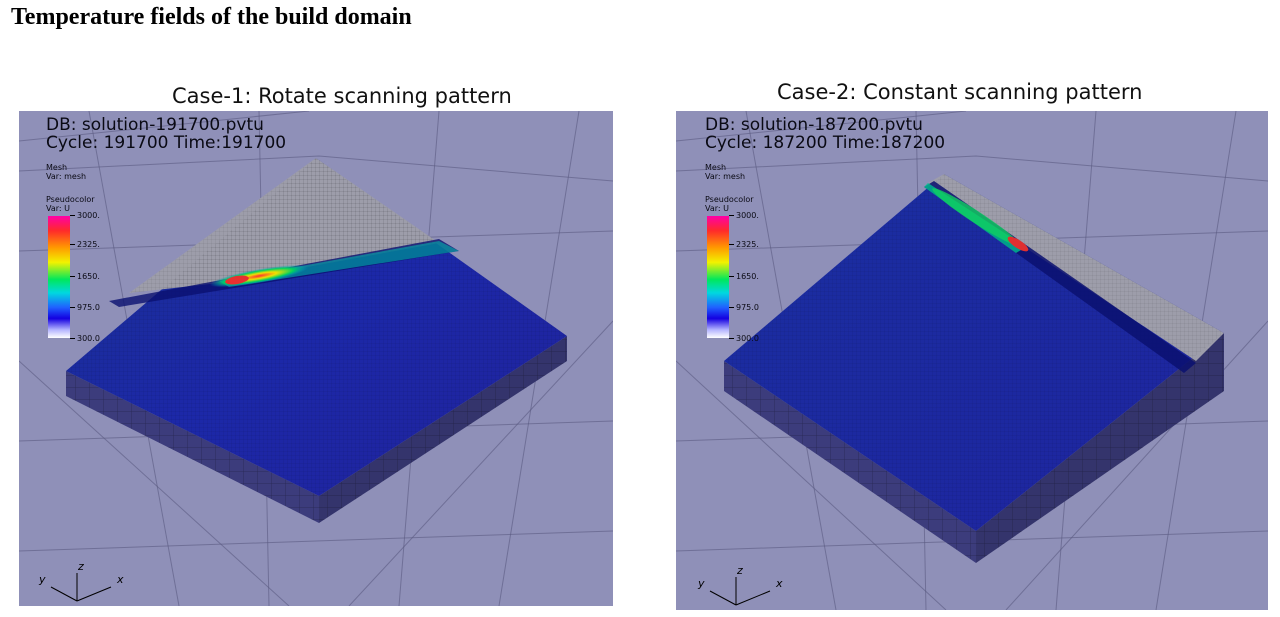 This screenshot has height=617, width=1280. What do you see at coordinates (211, 17) in the screenshot?
I see `page-title: Temperature fields of the build domain` at bounding box center [211, 17].